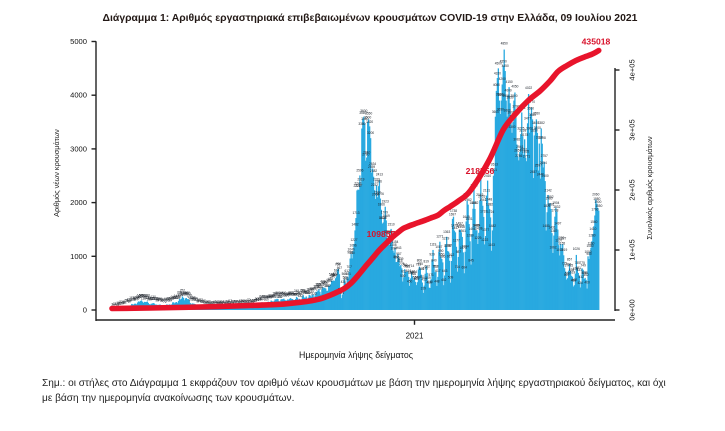 The image size is (725, 431). I want to click on svg-text: 2771, so click(526, 156).